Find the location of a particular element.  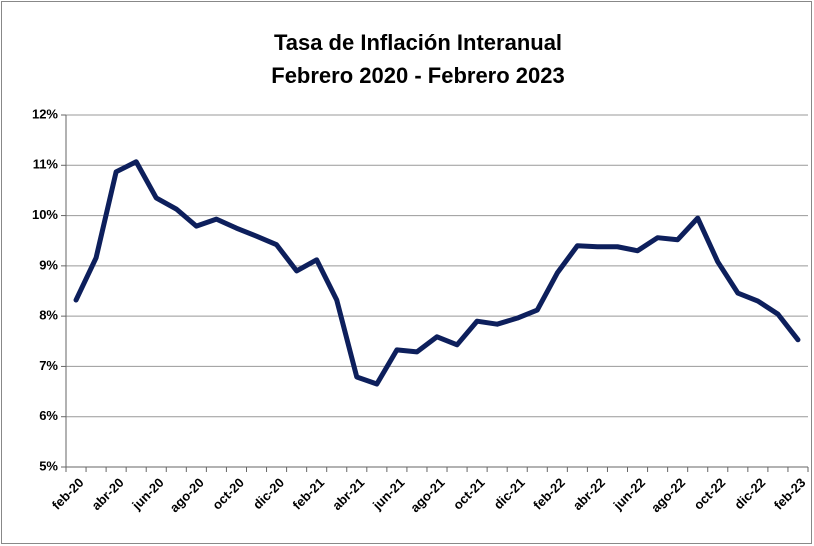

chart-subtitle: Febrero 2020 - Febrero 2023 is located at coordinates (417, 75).